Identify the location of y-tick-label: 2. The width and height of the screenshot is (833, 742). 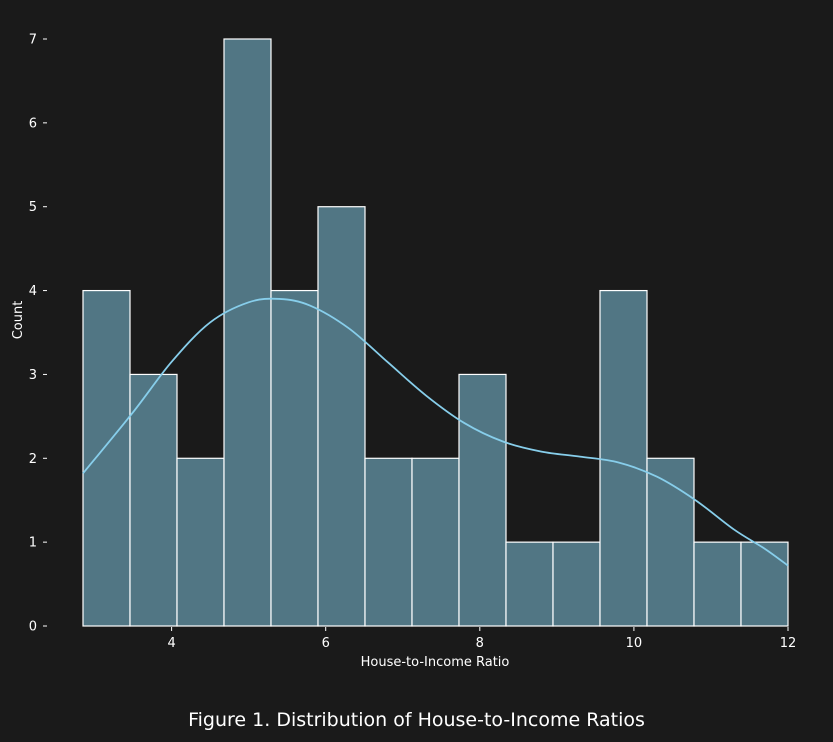
(33, 459).